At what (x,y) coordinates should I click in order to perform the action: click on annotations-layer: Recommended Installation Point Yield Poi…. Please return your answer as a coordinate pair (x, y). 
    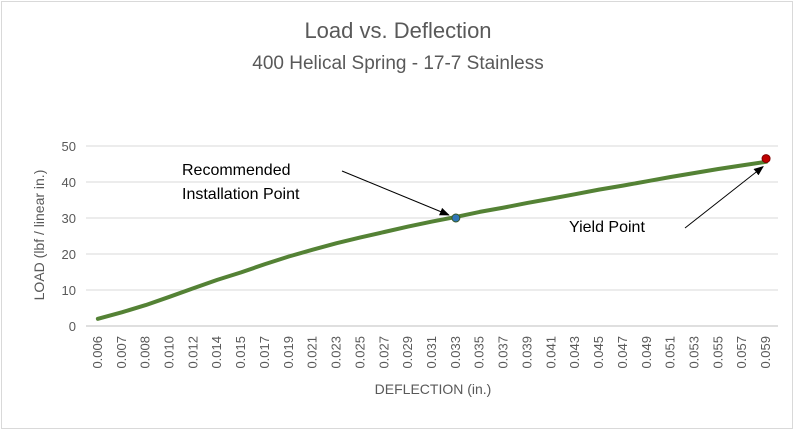
    Looking at the image, I should click on (476, 195).